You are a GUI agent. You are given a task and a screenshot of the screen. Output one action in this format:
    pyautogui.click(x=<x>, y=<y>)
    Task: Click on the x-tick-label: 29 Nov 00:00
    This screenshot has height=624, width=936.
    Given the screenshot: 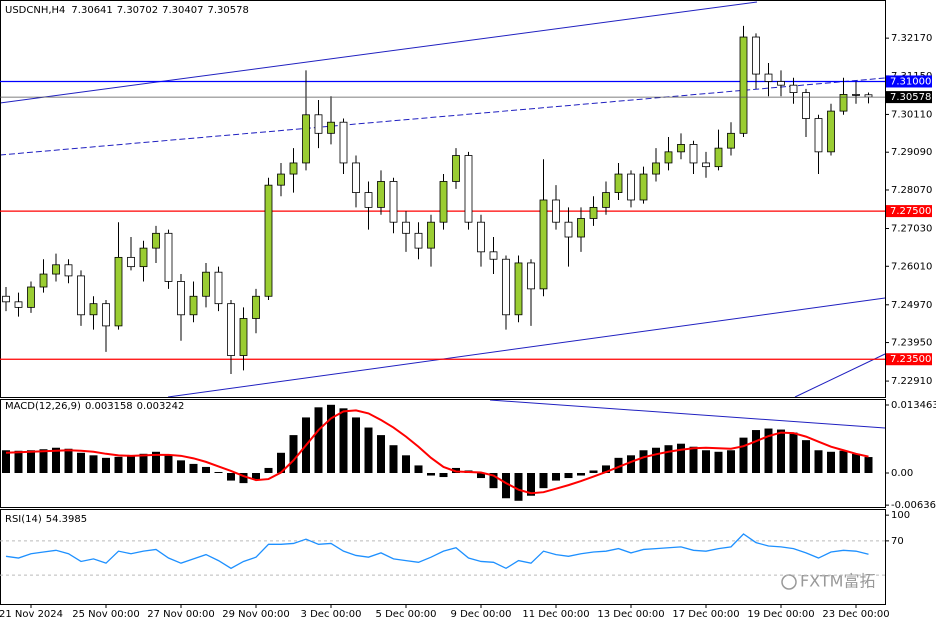 What is the action you would take?
    pyautogui.click(x=255, y=614)
    